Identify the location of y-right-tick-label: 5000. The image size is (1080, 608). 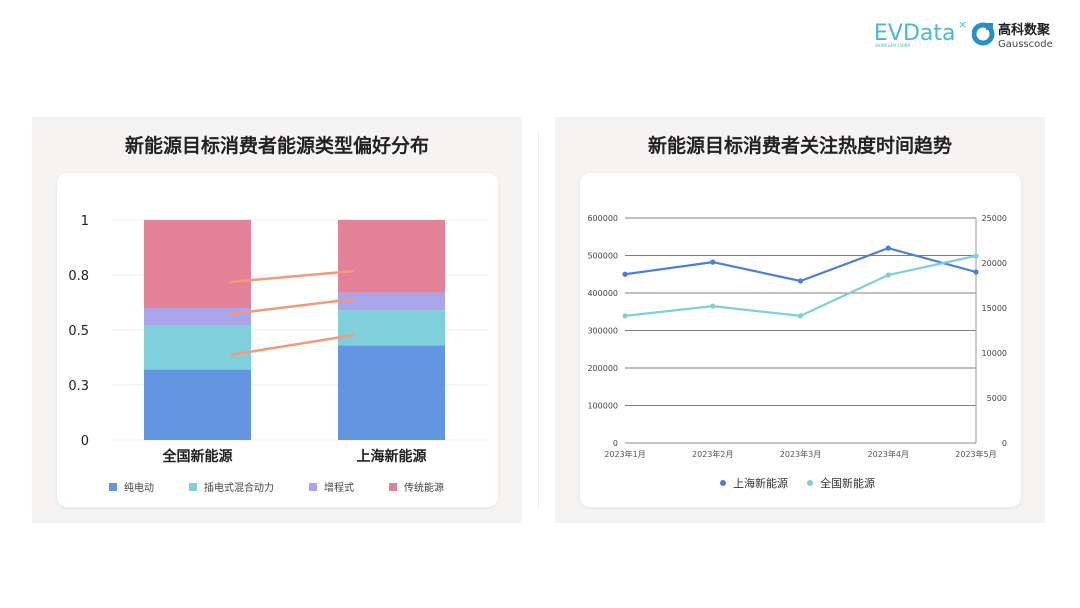
(997, 398).